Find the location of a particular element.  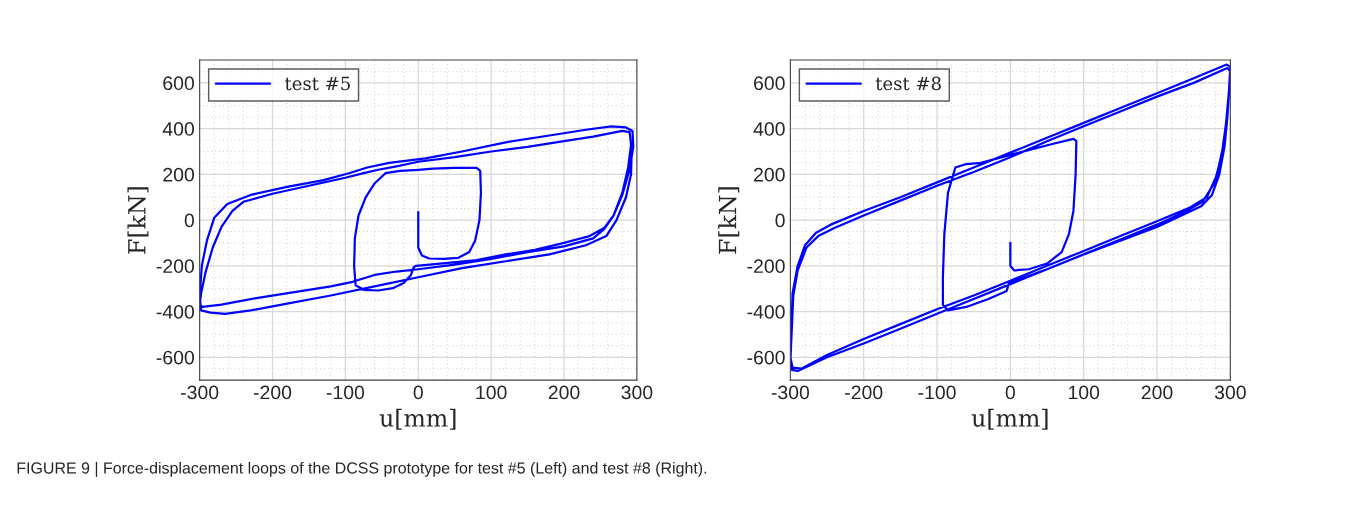

caption: FIGURE 9 | Force-displacement loops of the DCSS prototype for test #5 (Left) and test #8 (Right). is located at coordinates (362, 469).